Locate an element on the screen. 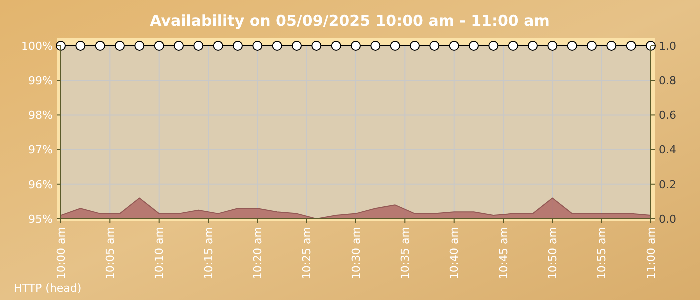 The image size is (700, 300). y-tick-label: 100% is located at coordinates (37, 46).